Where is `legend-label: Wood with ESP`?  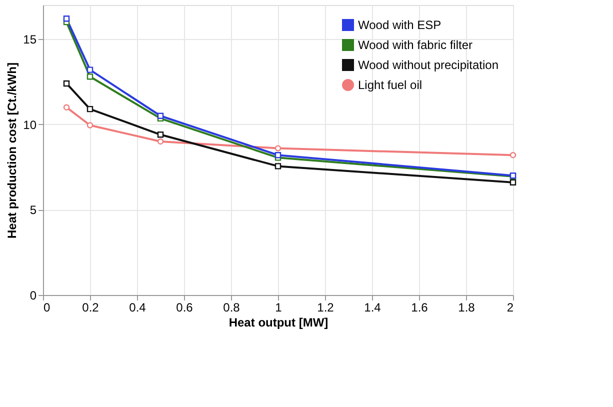 legend-label: Wood with ESP is located at coordinates (400, 25).